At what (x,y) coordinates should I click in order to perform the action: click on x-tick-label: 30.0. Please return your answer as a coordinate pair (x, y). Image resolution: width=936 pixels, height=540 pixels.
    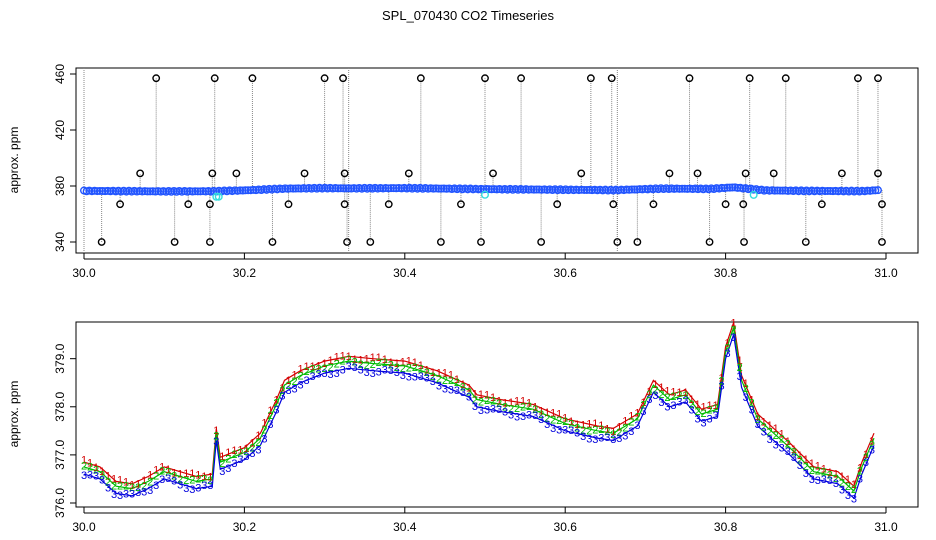
    Looking at the image, I should click on (84, 273).